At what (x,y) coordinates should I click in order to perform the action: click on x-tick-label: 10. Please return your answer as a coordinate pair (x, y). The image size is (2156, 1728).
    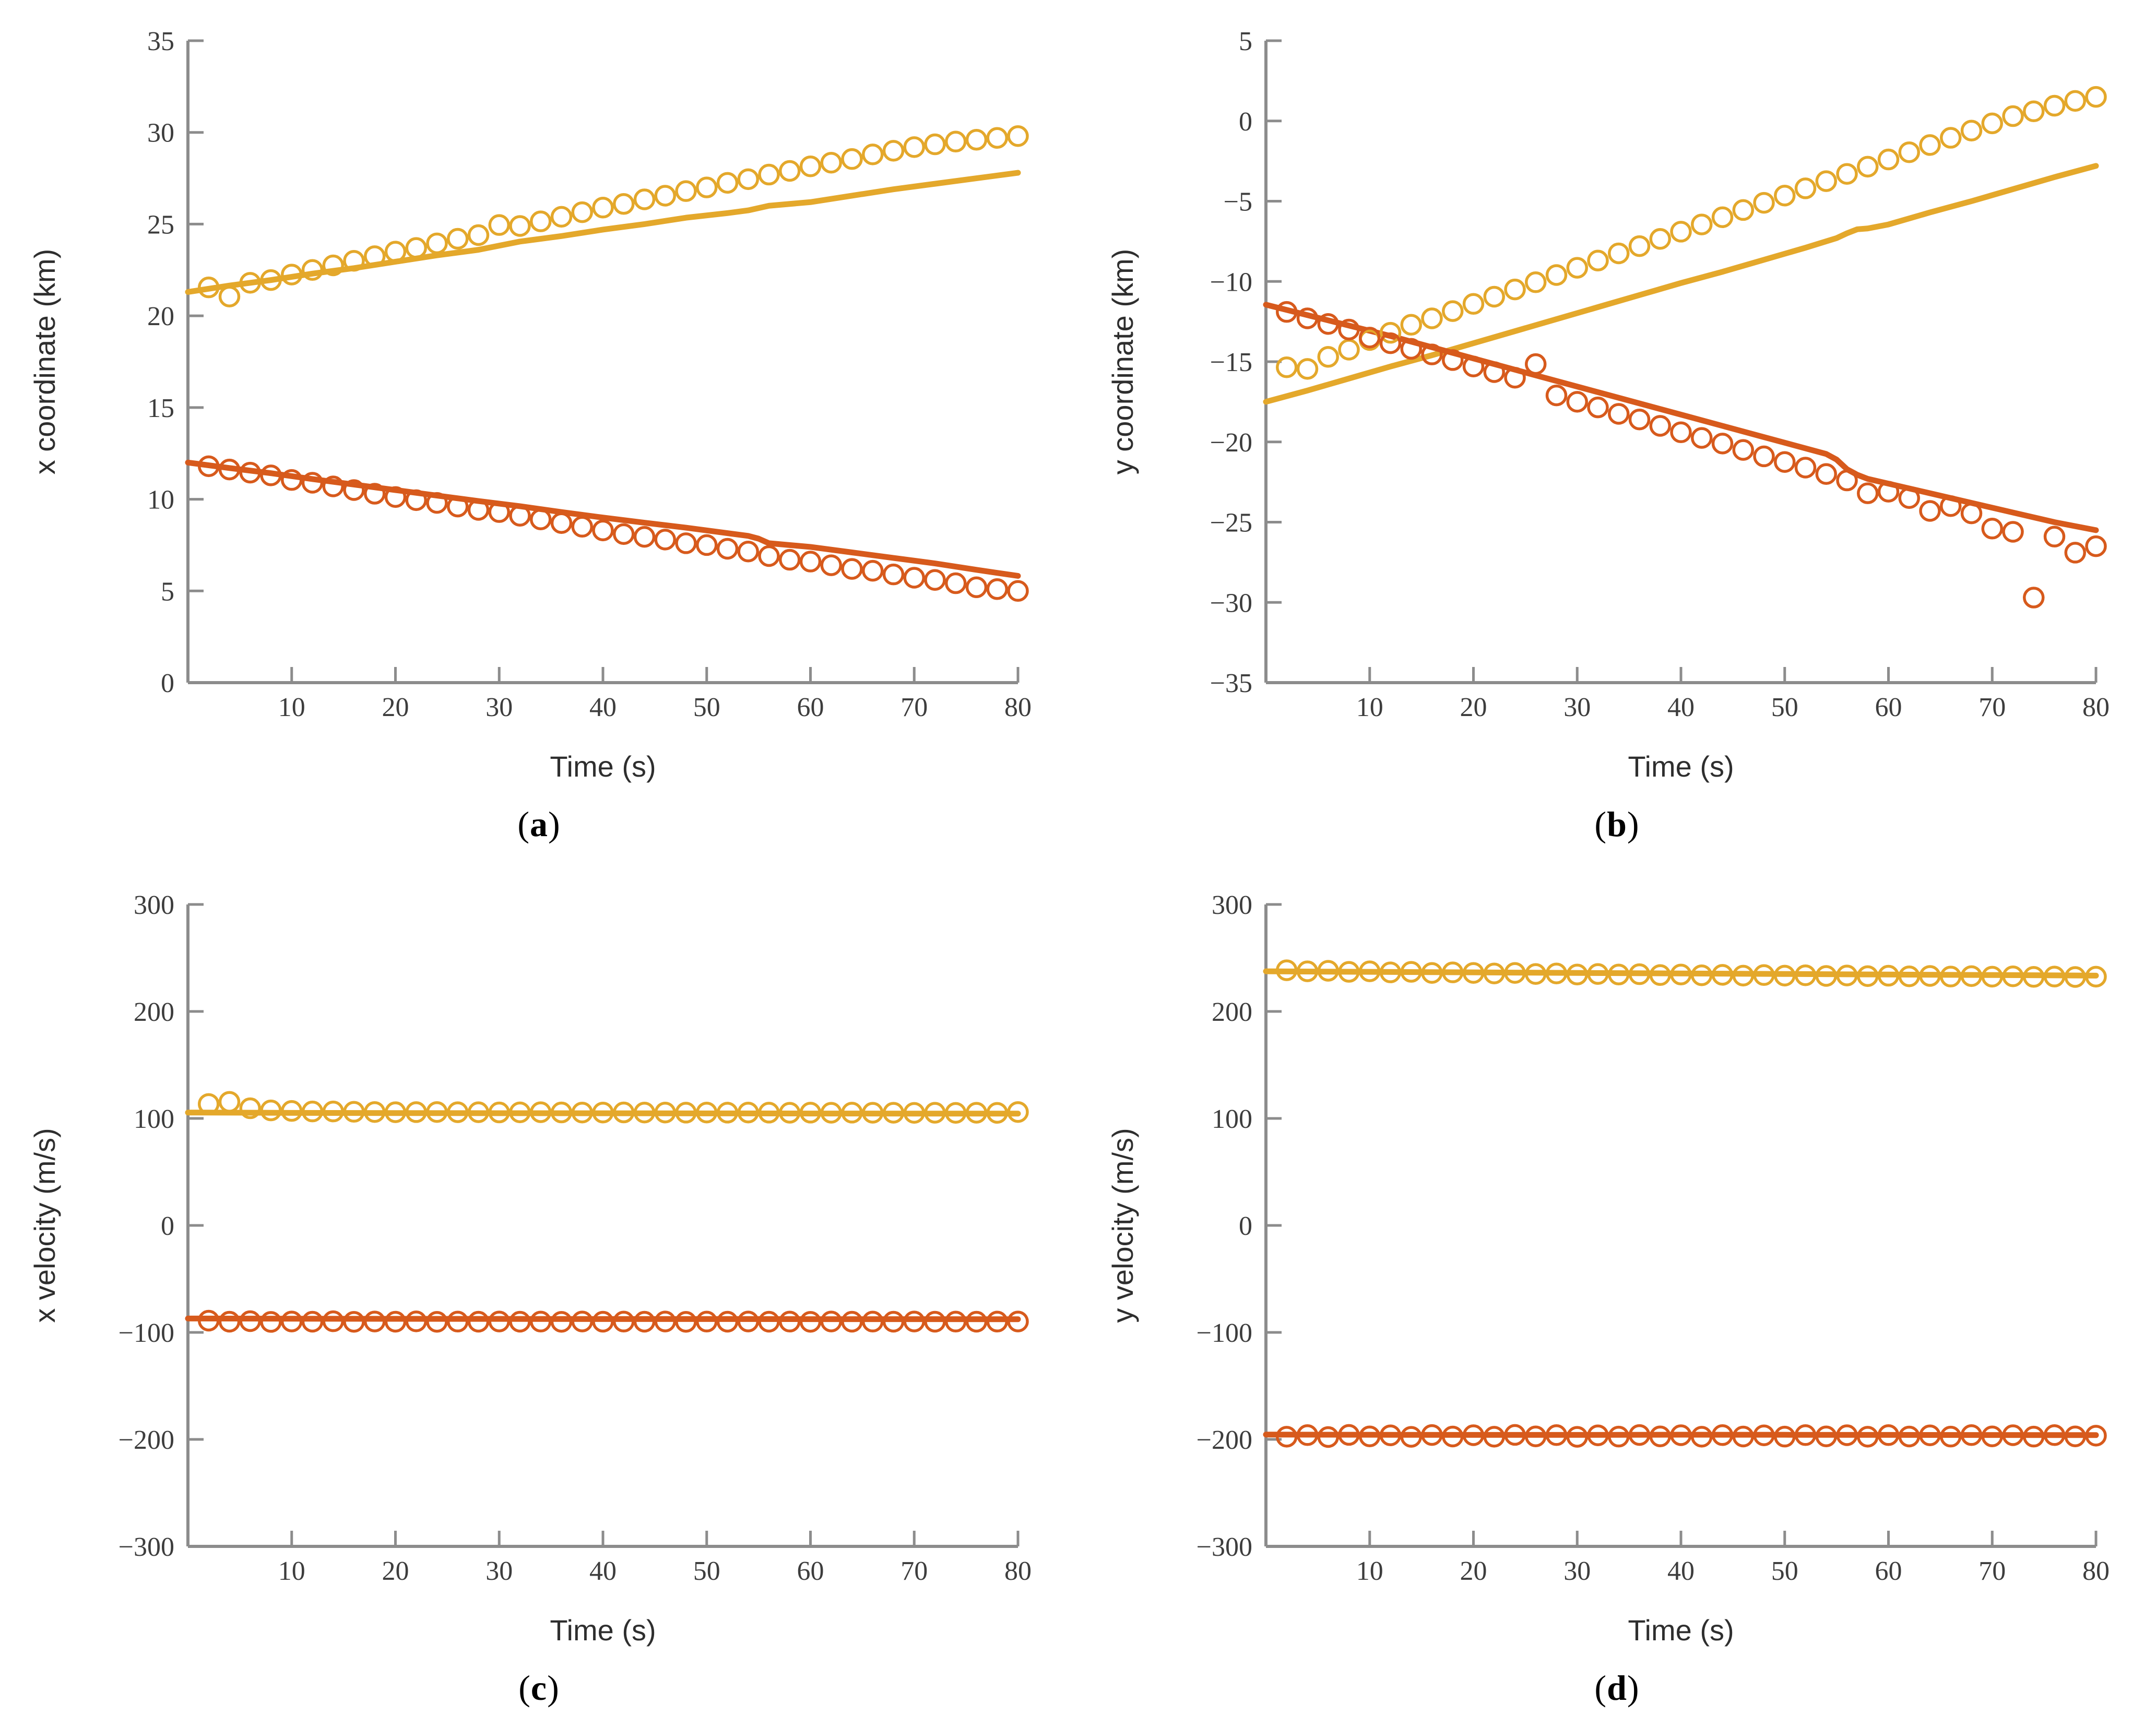
    Looking at the image, I should click on (291, 1571).